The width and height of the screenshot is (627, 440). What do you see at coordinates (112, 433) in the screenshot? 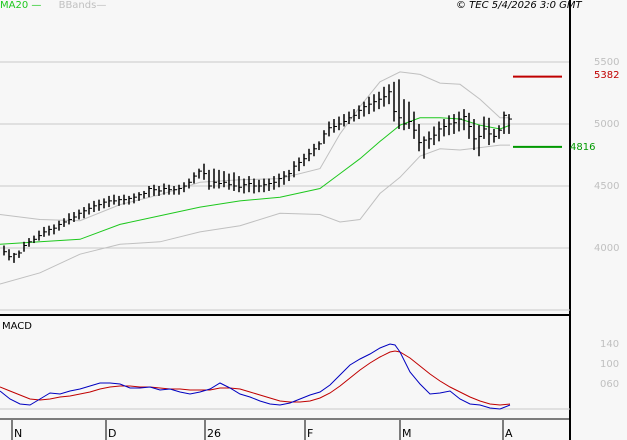
I see `x-label: D` at bounding box center [112, 433].